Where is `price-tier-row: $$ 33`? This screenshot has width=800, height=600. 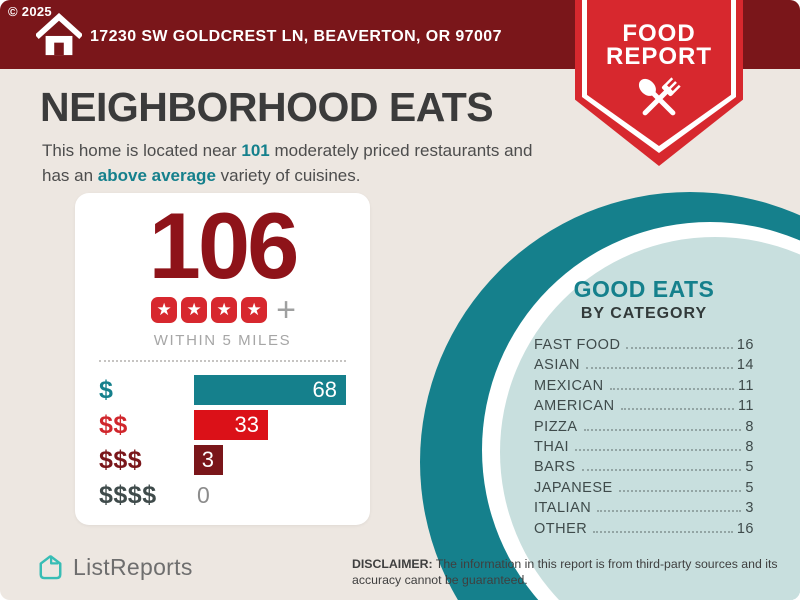
price-tier-row: $$ 33 is located at coordinates (222, 425).